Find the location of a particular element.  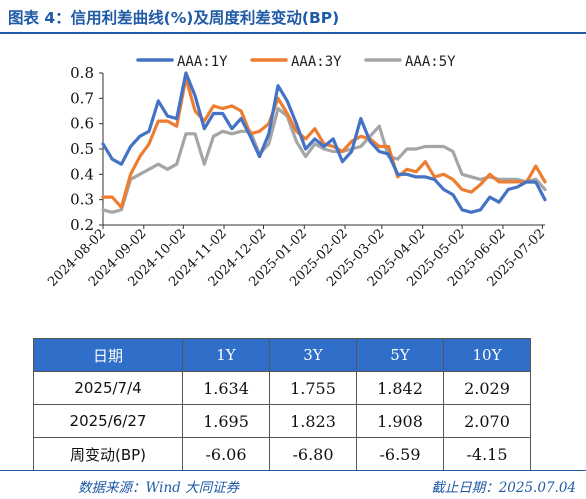

table-cell: -6.59 is located at coordinates (400, 454).